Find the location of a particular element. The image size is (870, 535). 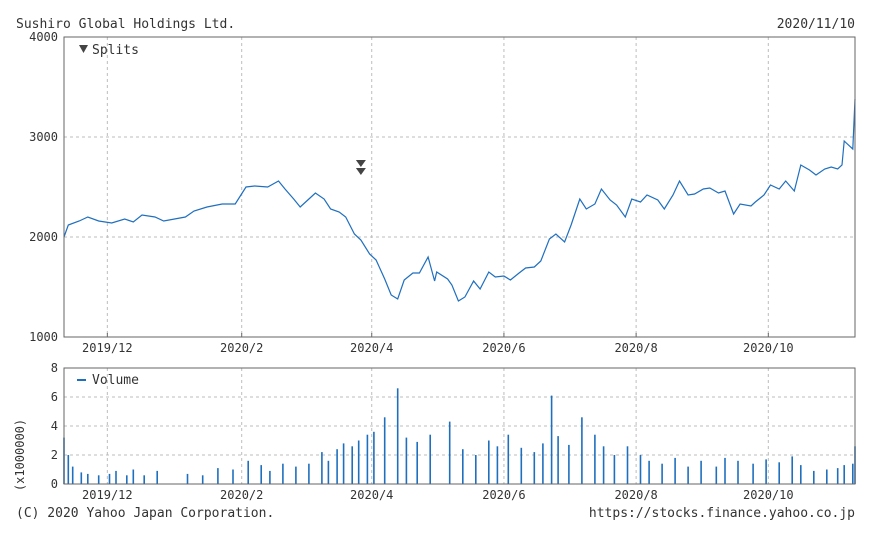

splits-legend-label: Splits is located at coordinates (115, 50).